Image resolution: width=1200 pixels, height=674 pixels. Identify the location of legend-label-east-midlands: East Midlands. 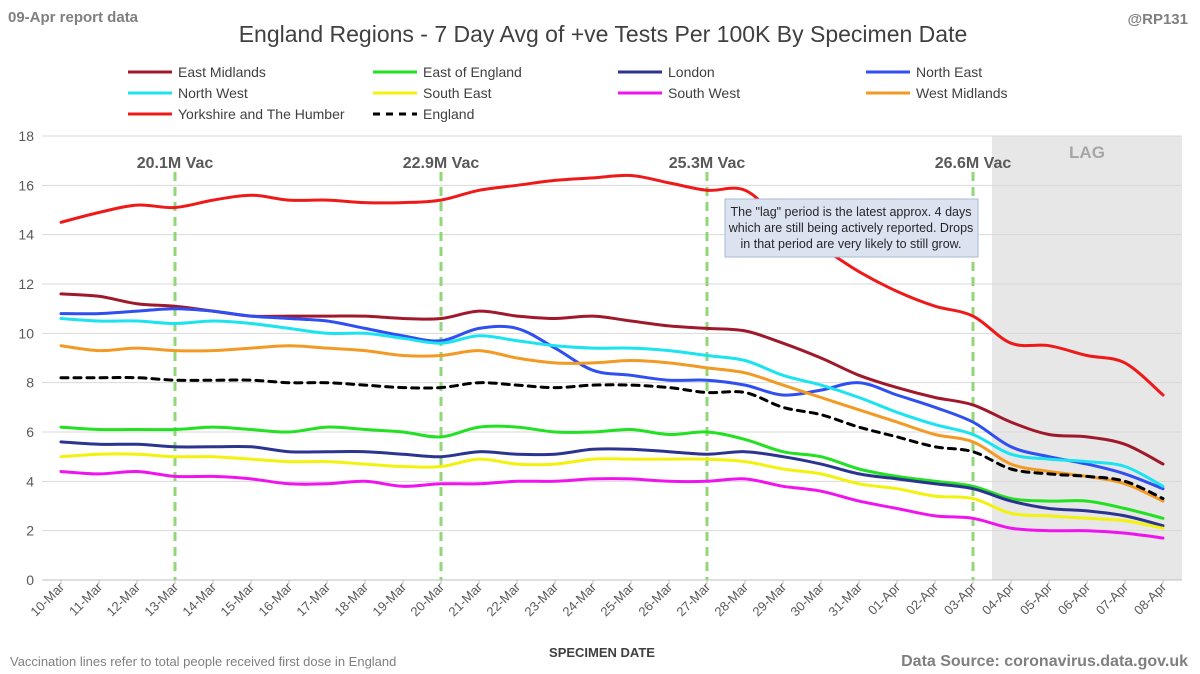
(222, 72).